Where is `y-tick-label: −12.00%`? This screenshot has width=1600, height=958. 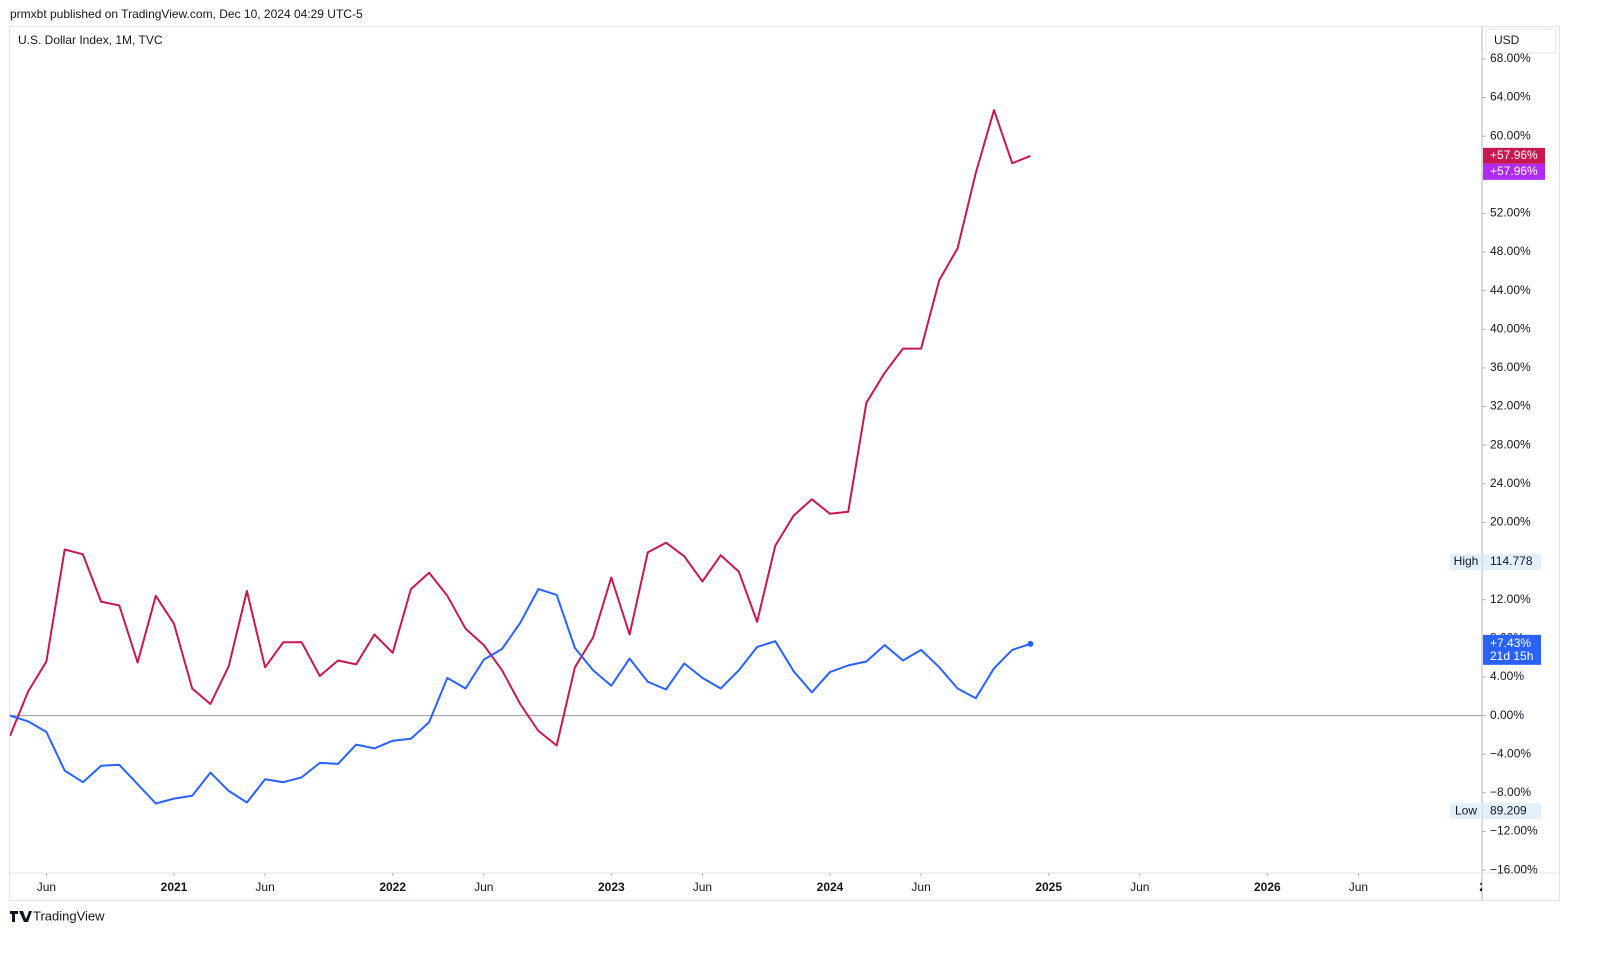 y-tick-label: −12.00% is located at coordinates (1514, 831).